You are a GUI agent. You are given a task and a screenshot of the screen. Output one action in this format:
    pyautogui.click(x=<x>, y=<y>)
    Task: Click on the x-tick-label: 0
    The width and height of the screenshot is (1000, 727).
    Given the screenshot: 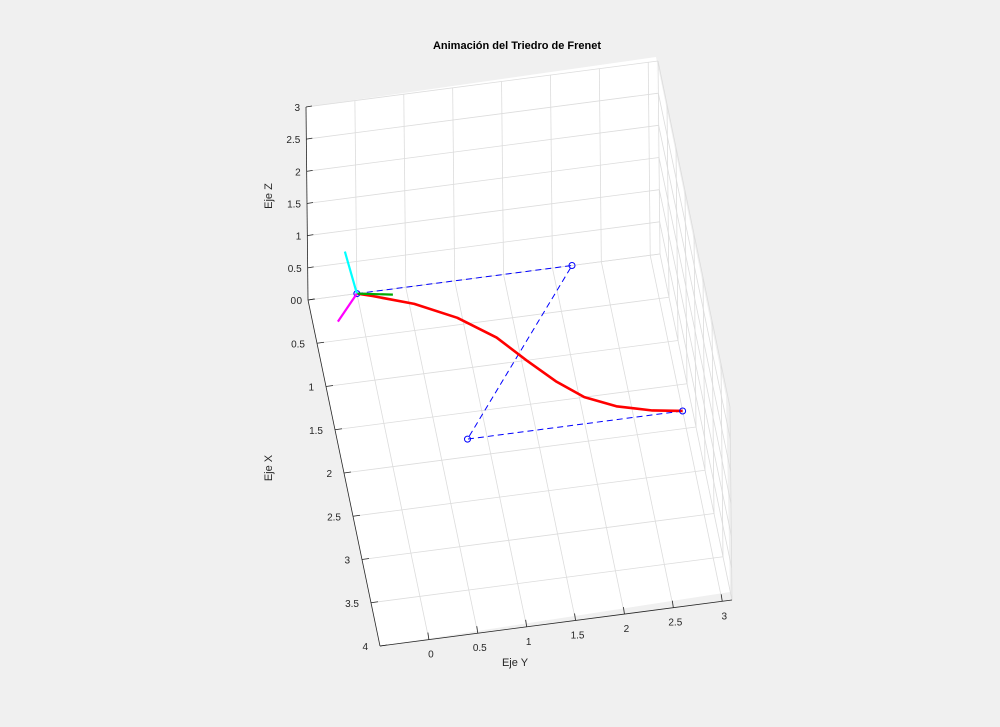 What is the action you would take?
    pyautogui.click(x=293, y=301)
    